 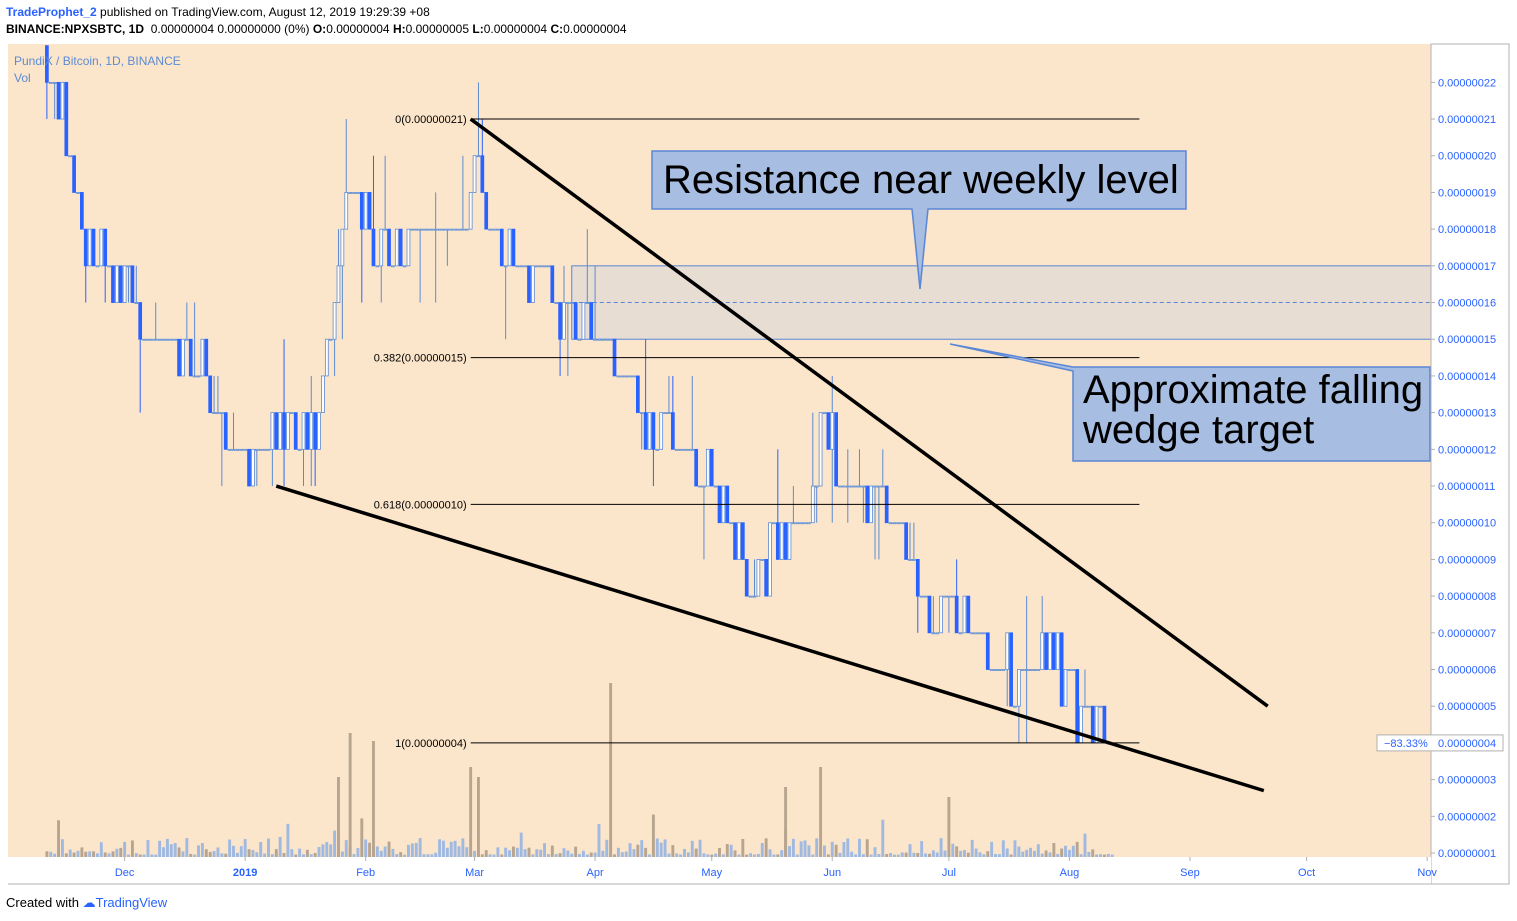 What do you see at coordinates (1467, 193) in the screenshot?
I see `y-tick-label: 0.00000019` at bounding box center [1467, 193].